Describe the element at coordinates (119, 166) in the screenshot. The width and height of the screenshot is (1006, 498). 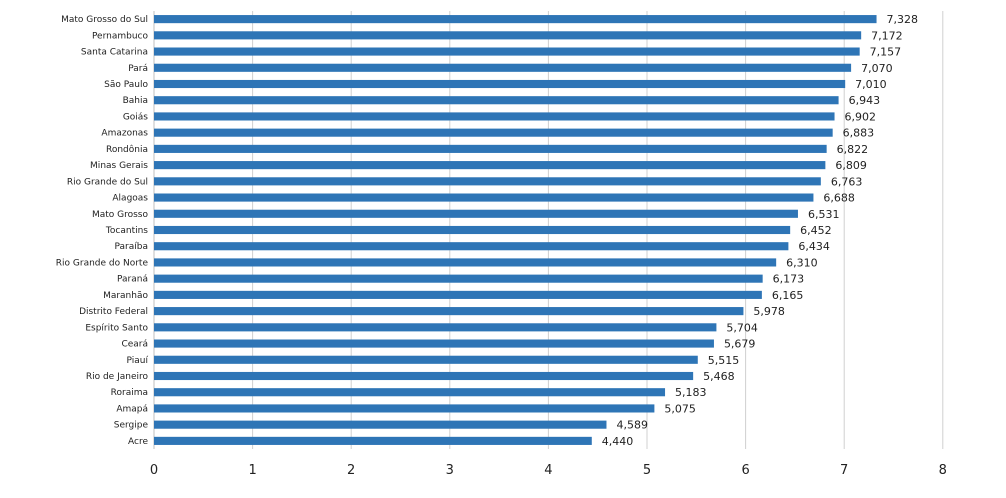
I see `category-label: Minas Gerais` at that location.